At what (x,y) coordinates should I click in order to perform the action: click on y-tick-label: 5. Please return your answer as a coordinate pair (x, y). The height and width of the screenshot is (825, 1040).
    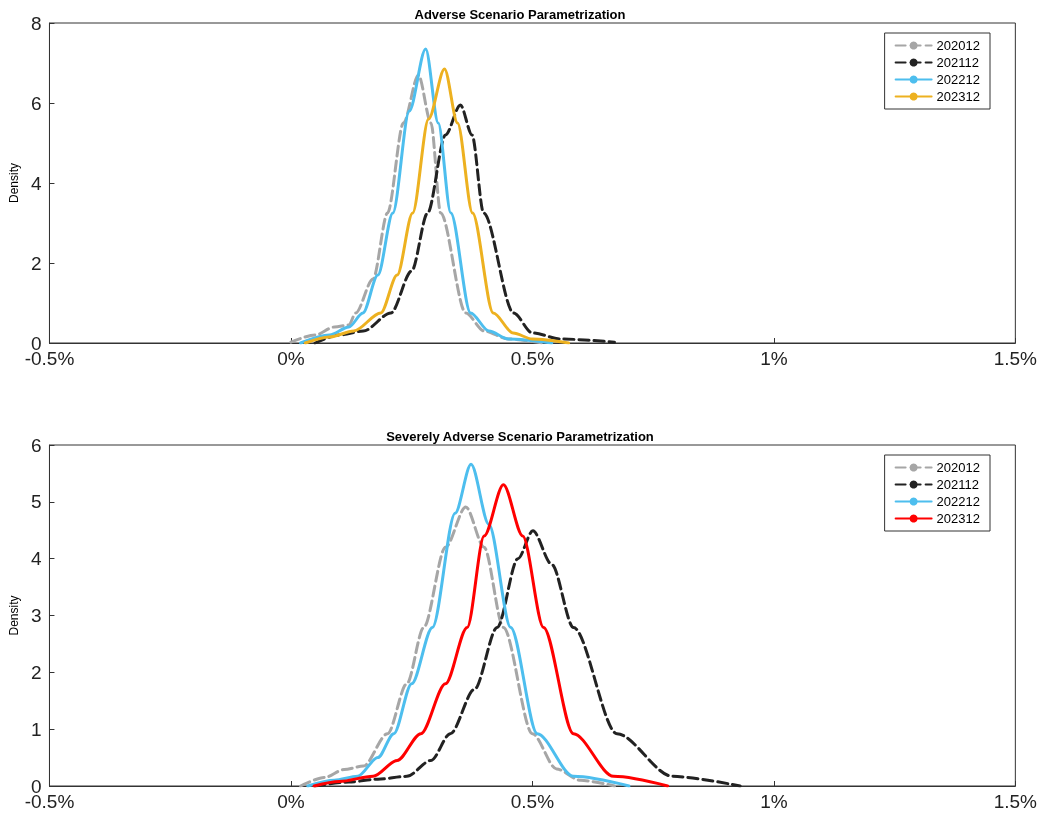
    Looking at the image, I should click on (36, 502).